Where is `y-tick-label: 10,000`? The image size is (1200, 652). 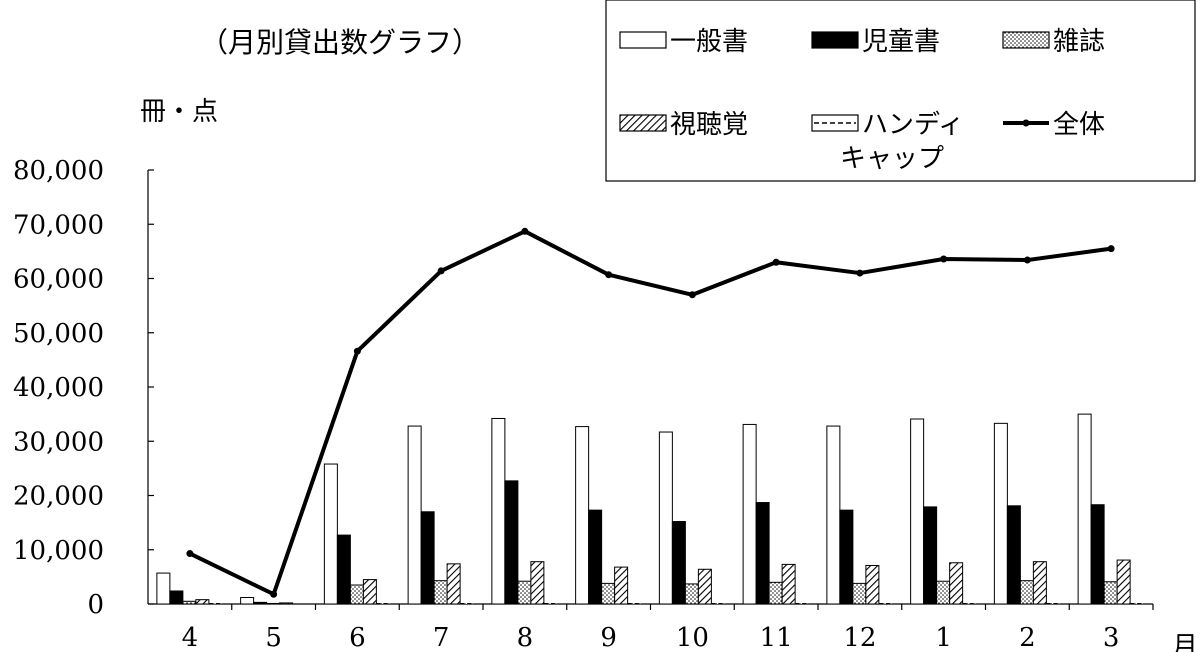 y-tick-label: 10,000 is located at coordinates (58, 551).